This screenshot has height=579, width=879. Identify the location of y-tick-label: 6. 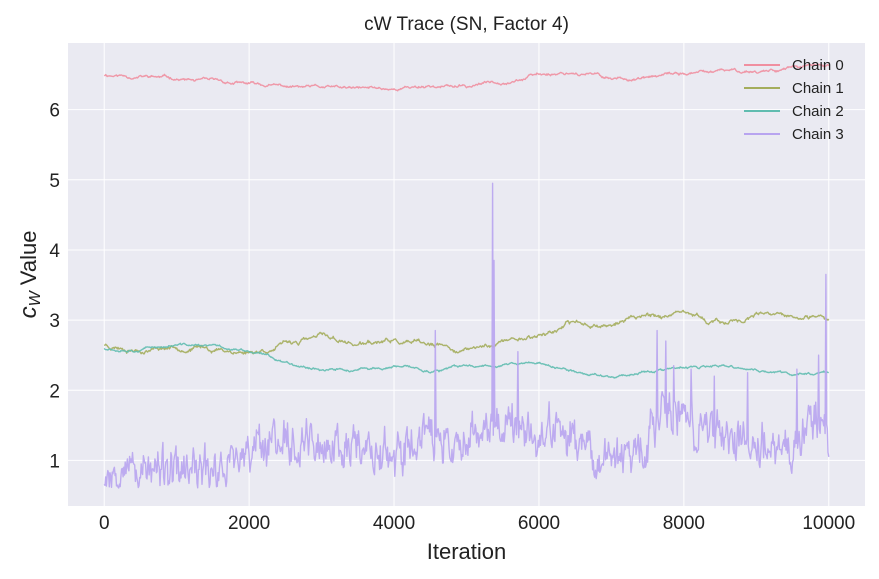
(54, 111).